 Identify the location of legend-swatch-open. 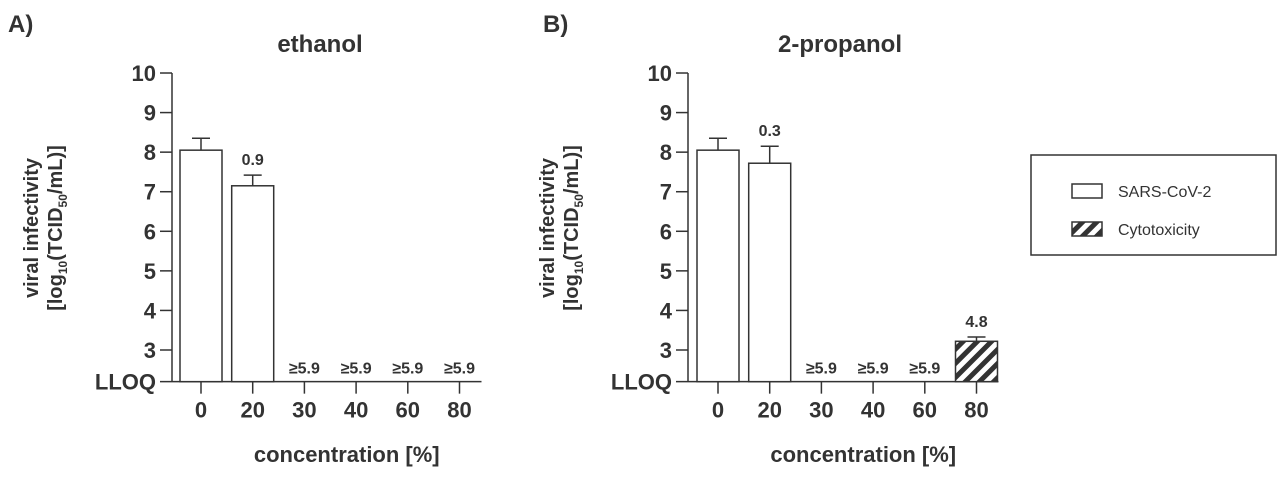
(1087, 191).